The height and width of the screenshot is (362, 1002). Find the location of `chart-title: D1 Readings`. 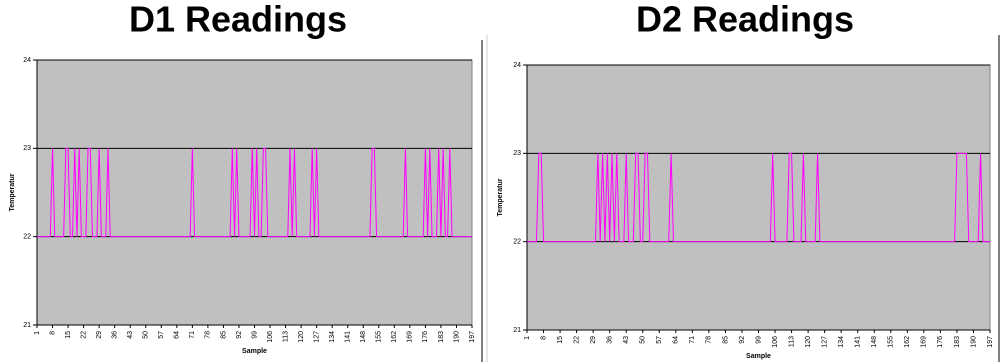

chart-title: D1 Readings is located at coordinates (238, 20).